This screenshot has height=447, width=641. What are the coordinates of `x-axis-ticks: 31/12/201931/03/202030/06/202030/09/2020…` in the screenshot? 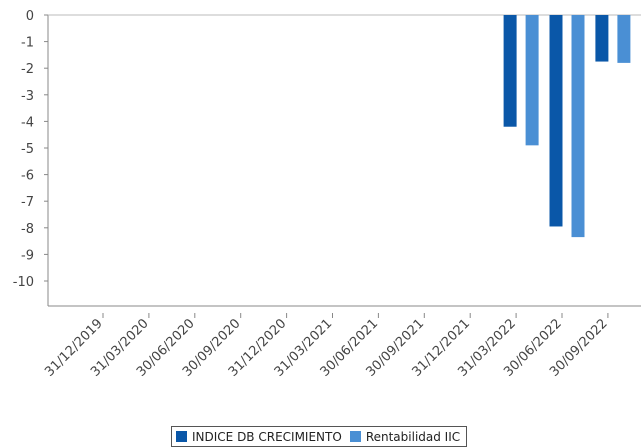 It's located at (326, 346).